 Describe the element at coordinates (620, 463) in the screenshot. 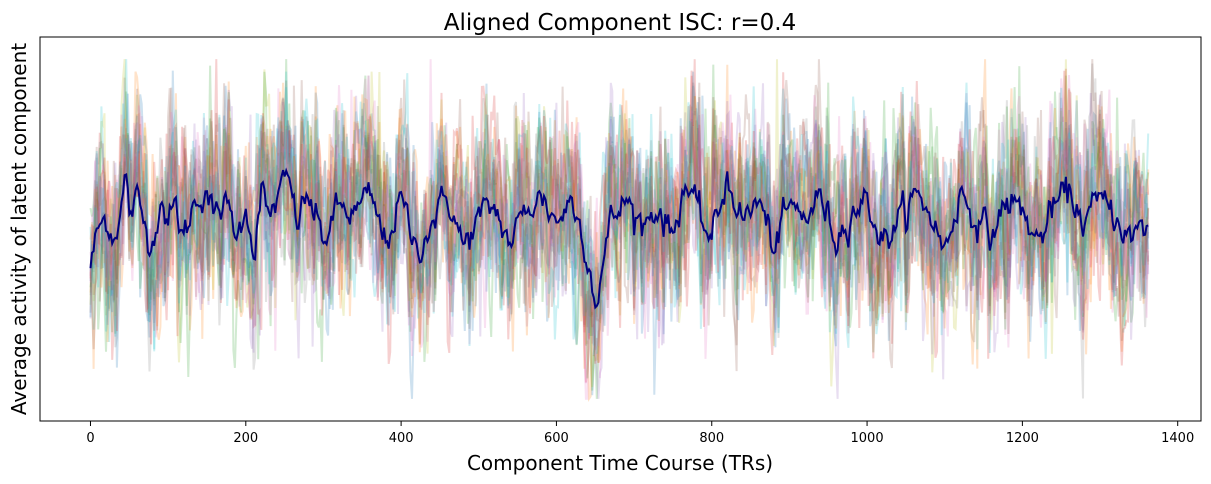

I see `x-axis-label: Component Time Course (TRs)` at that location.